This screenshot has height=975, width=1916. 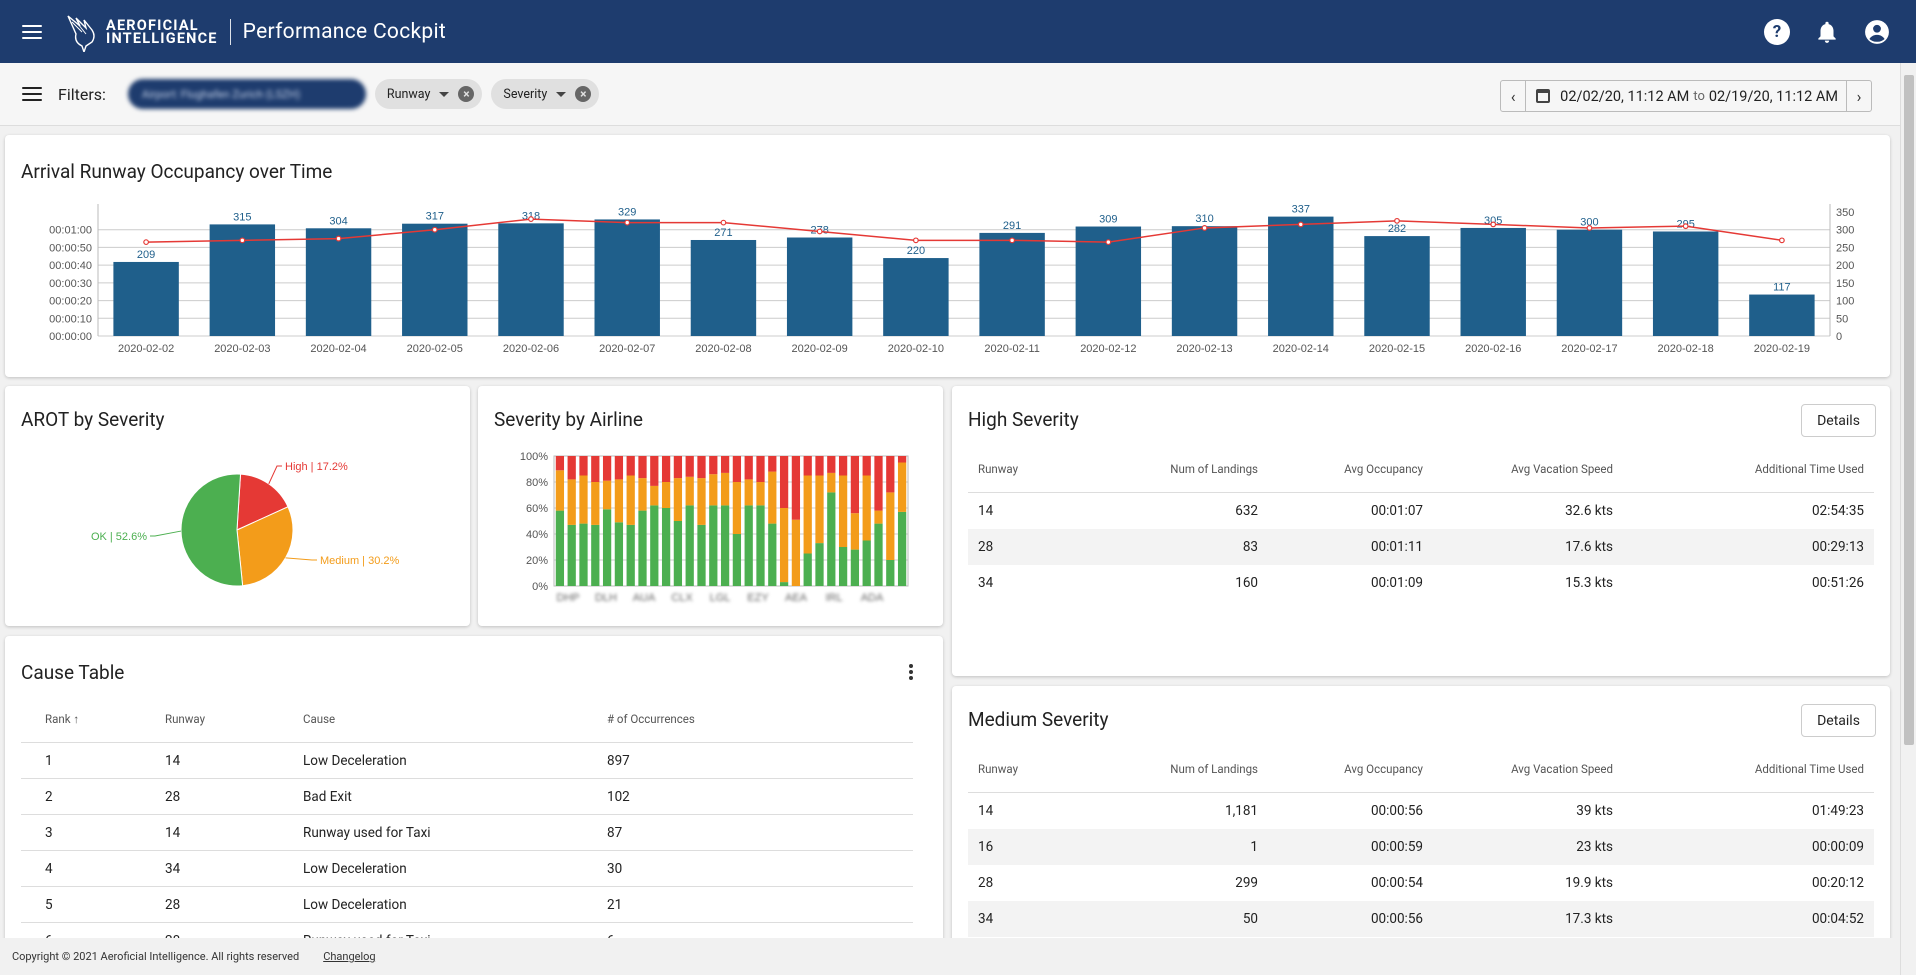 What do you see at coordinates (1838, 420) in the screenshot?
I see `high-details-button: Details` at bounding box center [1838, 420].